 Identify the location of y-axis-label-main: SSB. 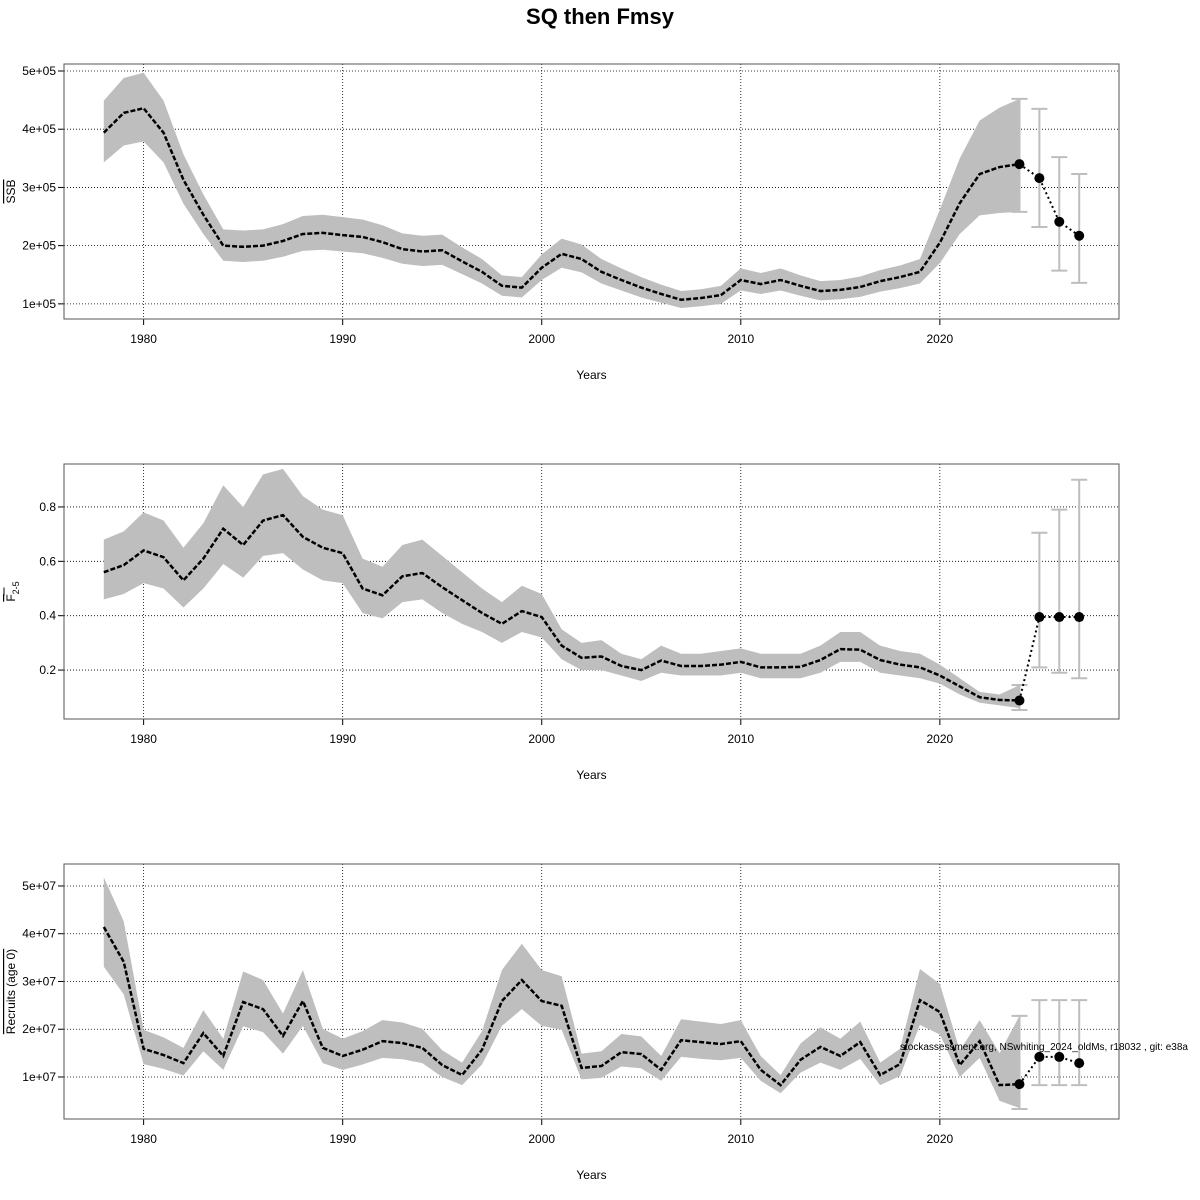
(11, 191).